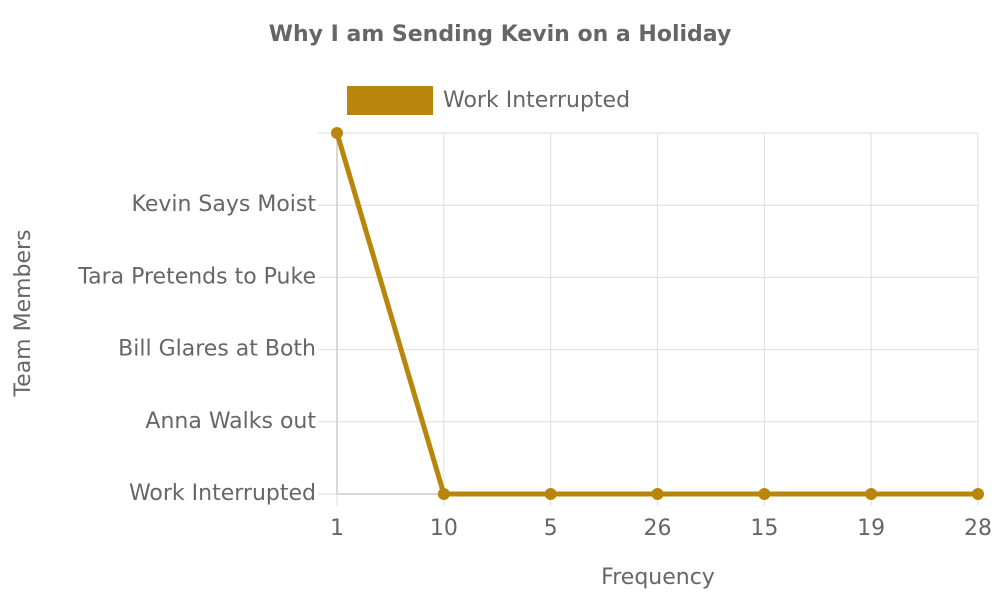  Describe the element at coordinates (230, 421) in the screenshot. I see `y-tick-label: Anna Walks out` at that location.